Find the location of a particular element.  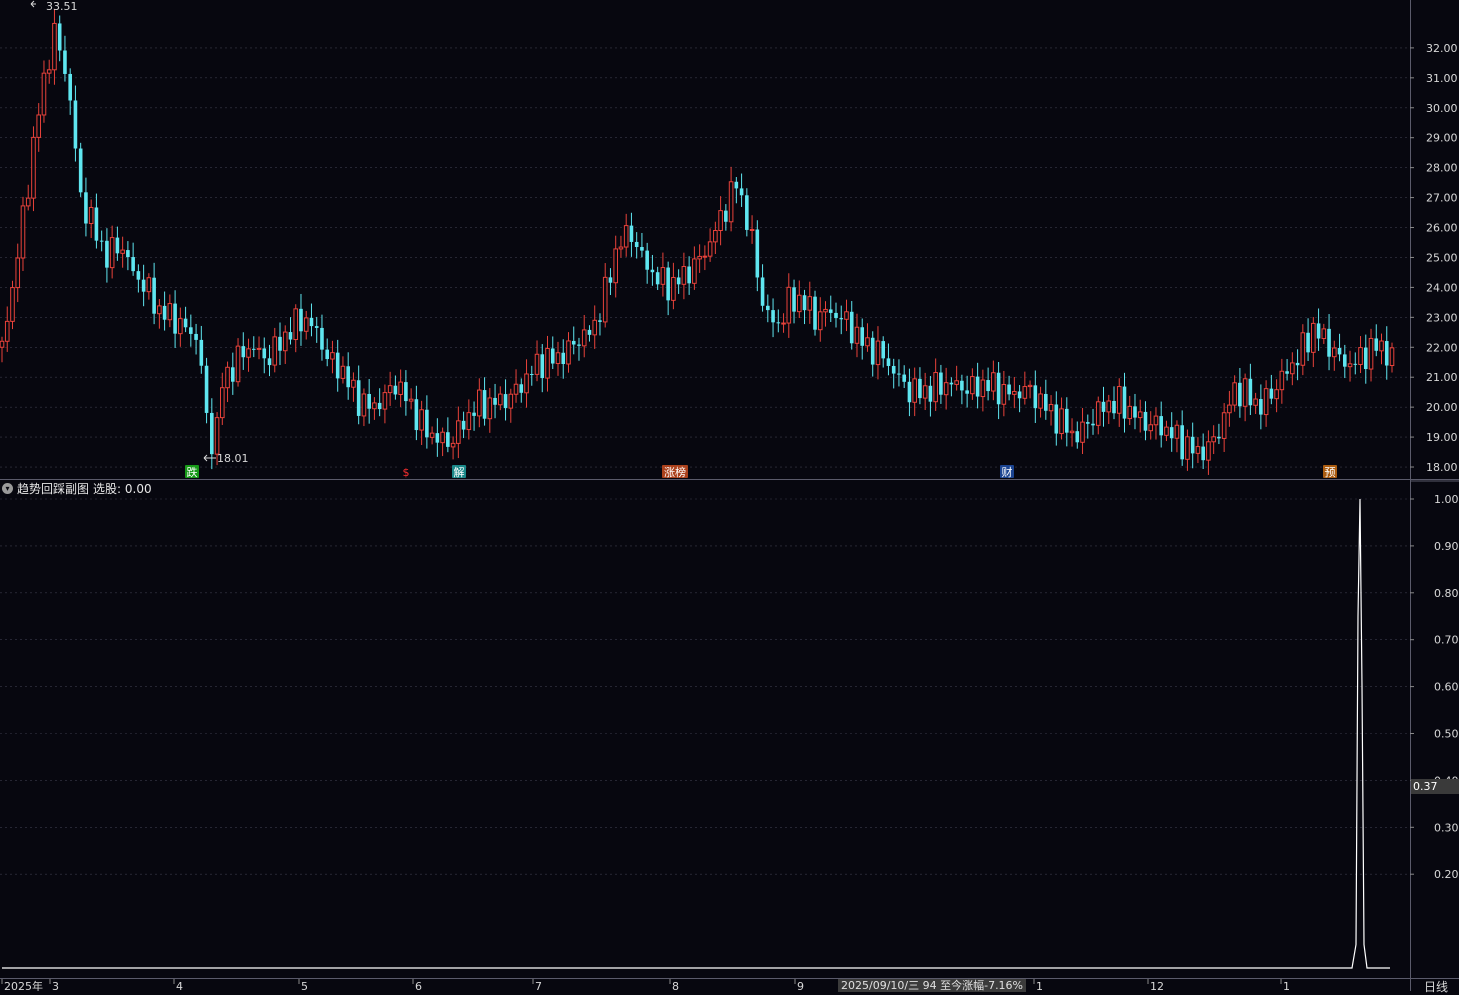

event-marker: 预 is located at coordinates (1330, 472).